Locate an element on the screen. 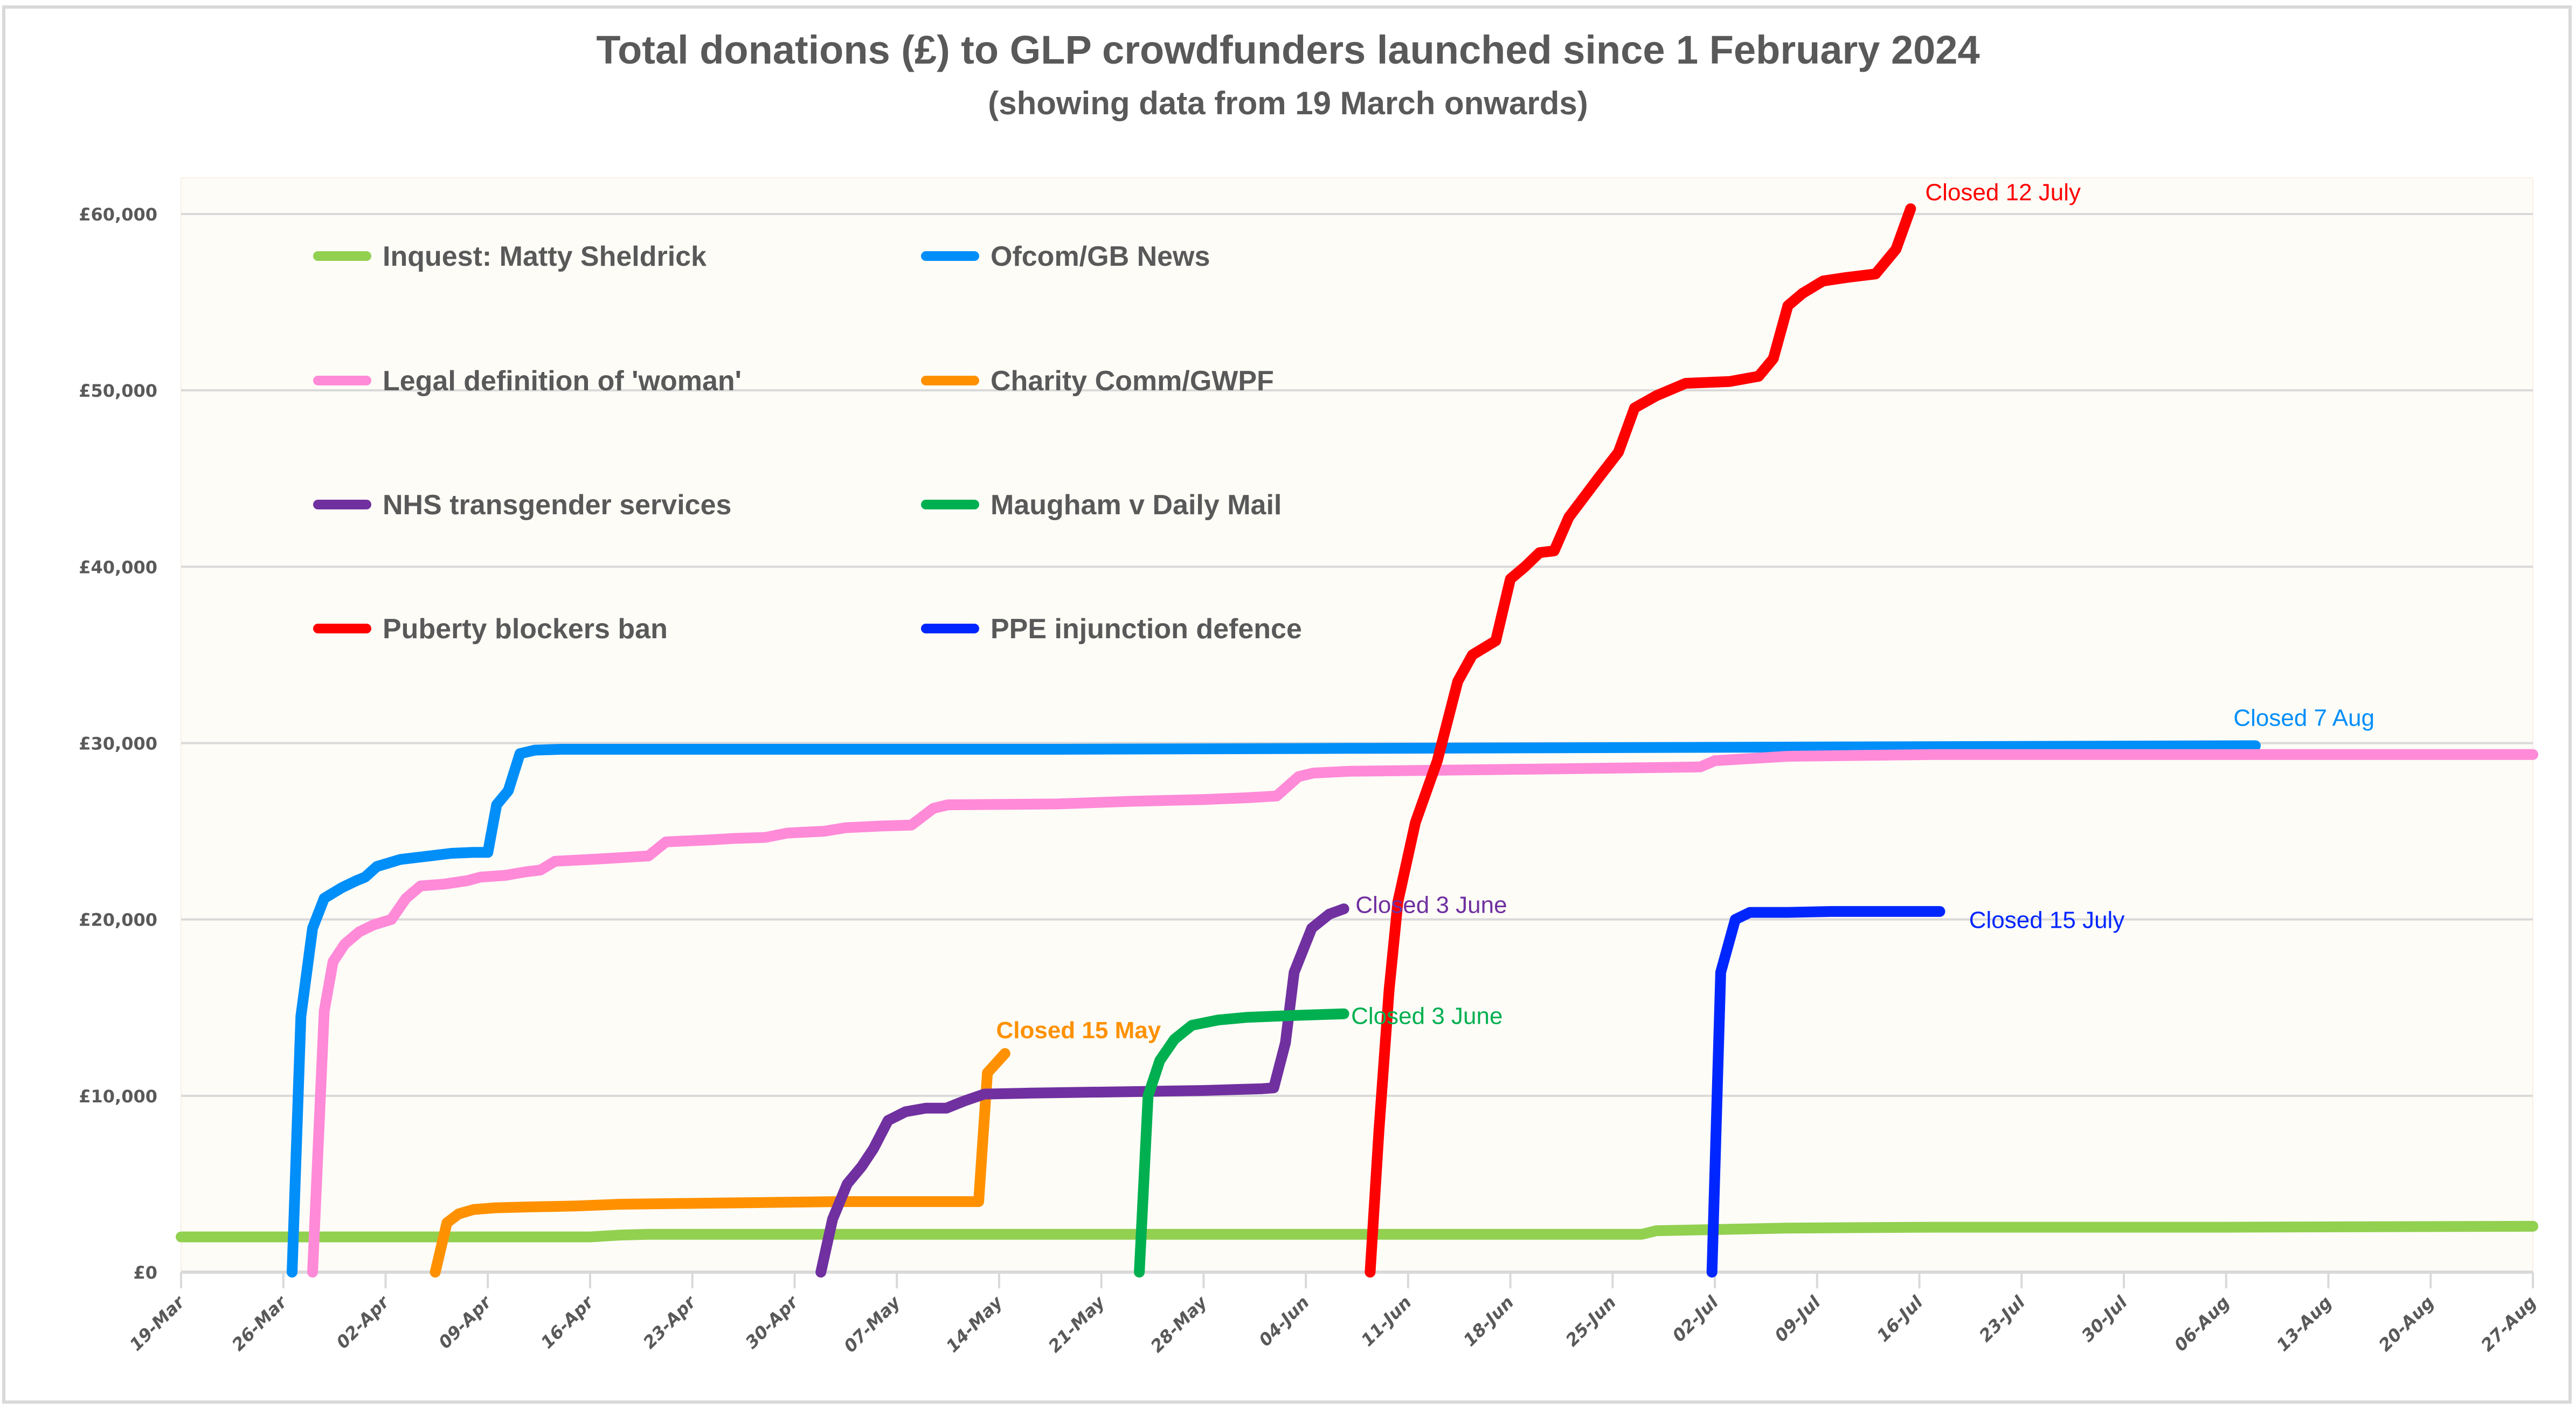  legend-item: Legal definition of 'woman' is located at coordinates (527, 381).